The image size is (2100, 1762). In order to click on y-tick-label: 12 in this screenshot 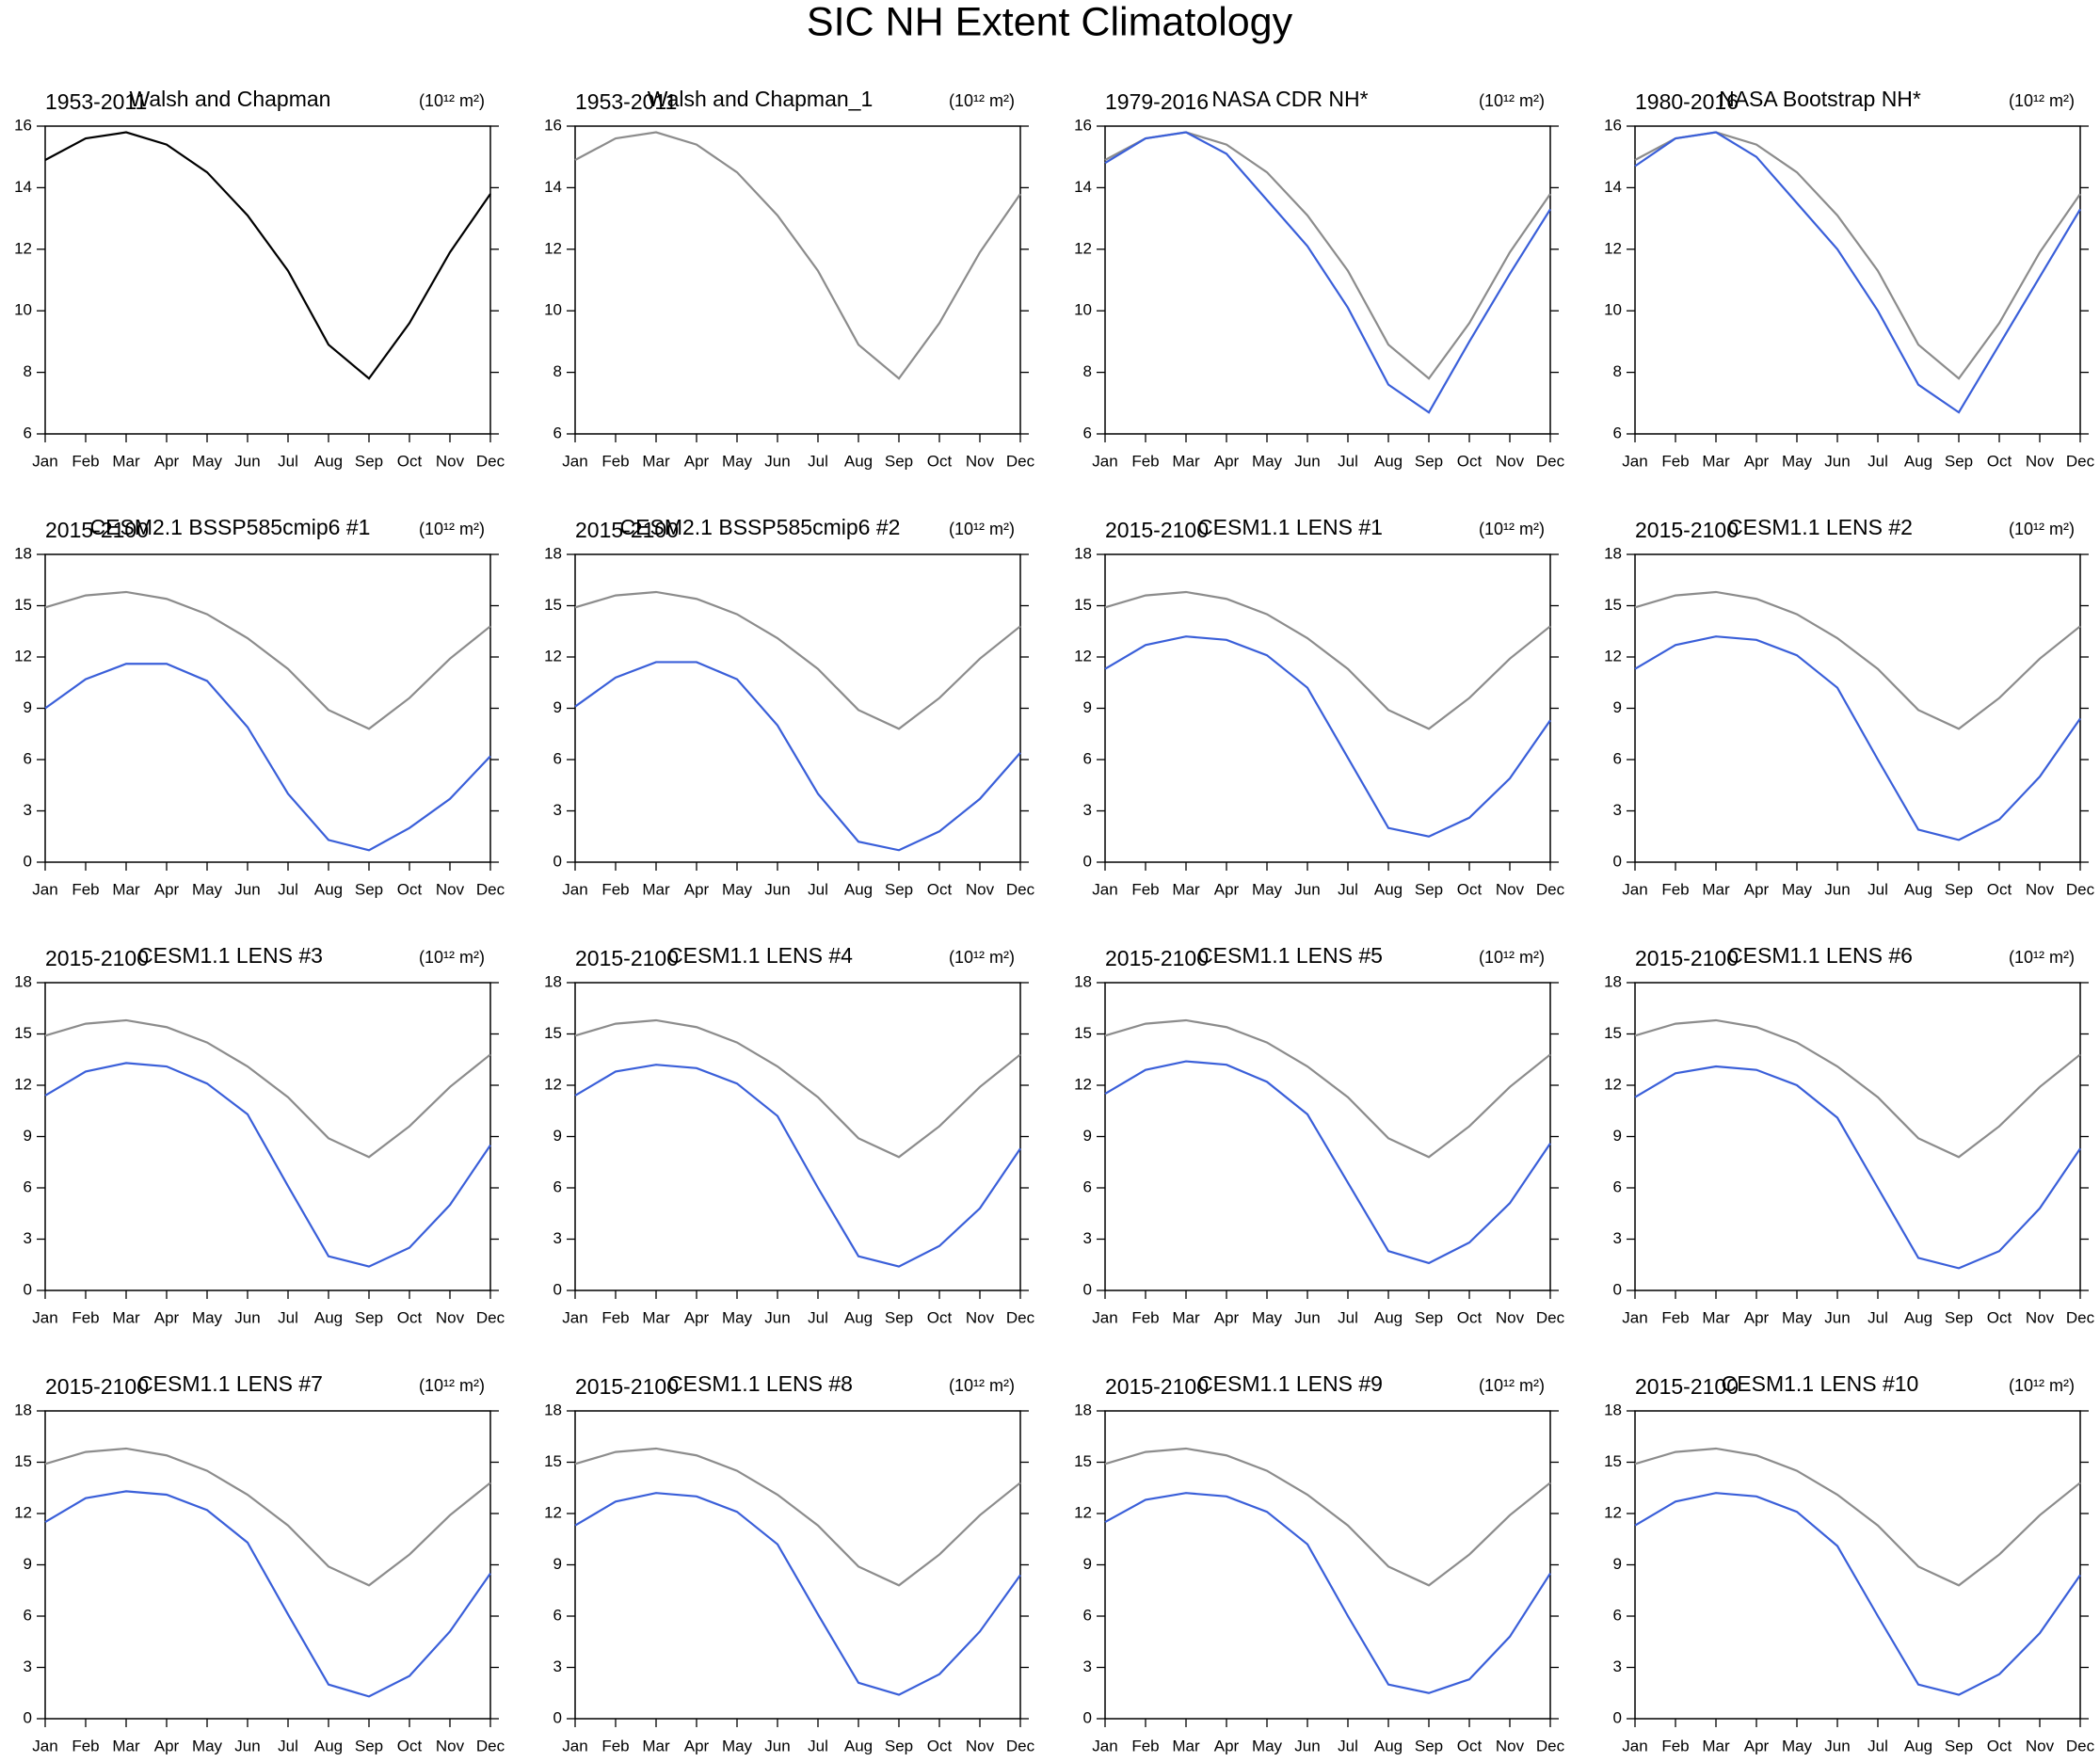, I will do `click(1083, 1084)`.